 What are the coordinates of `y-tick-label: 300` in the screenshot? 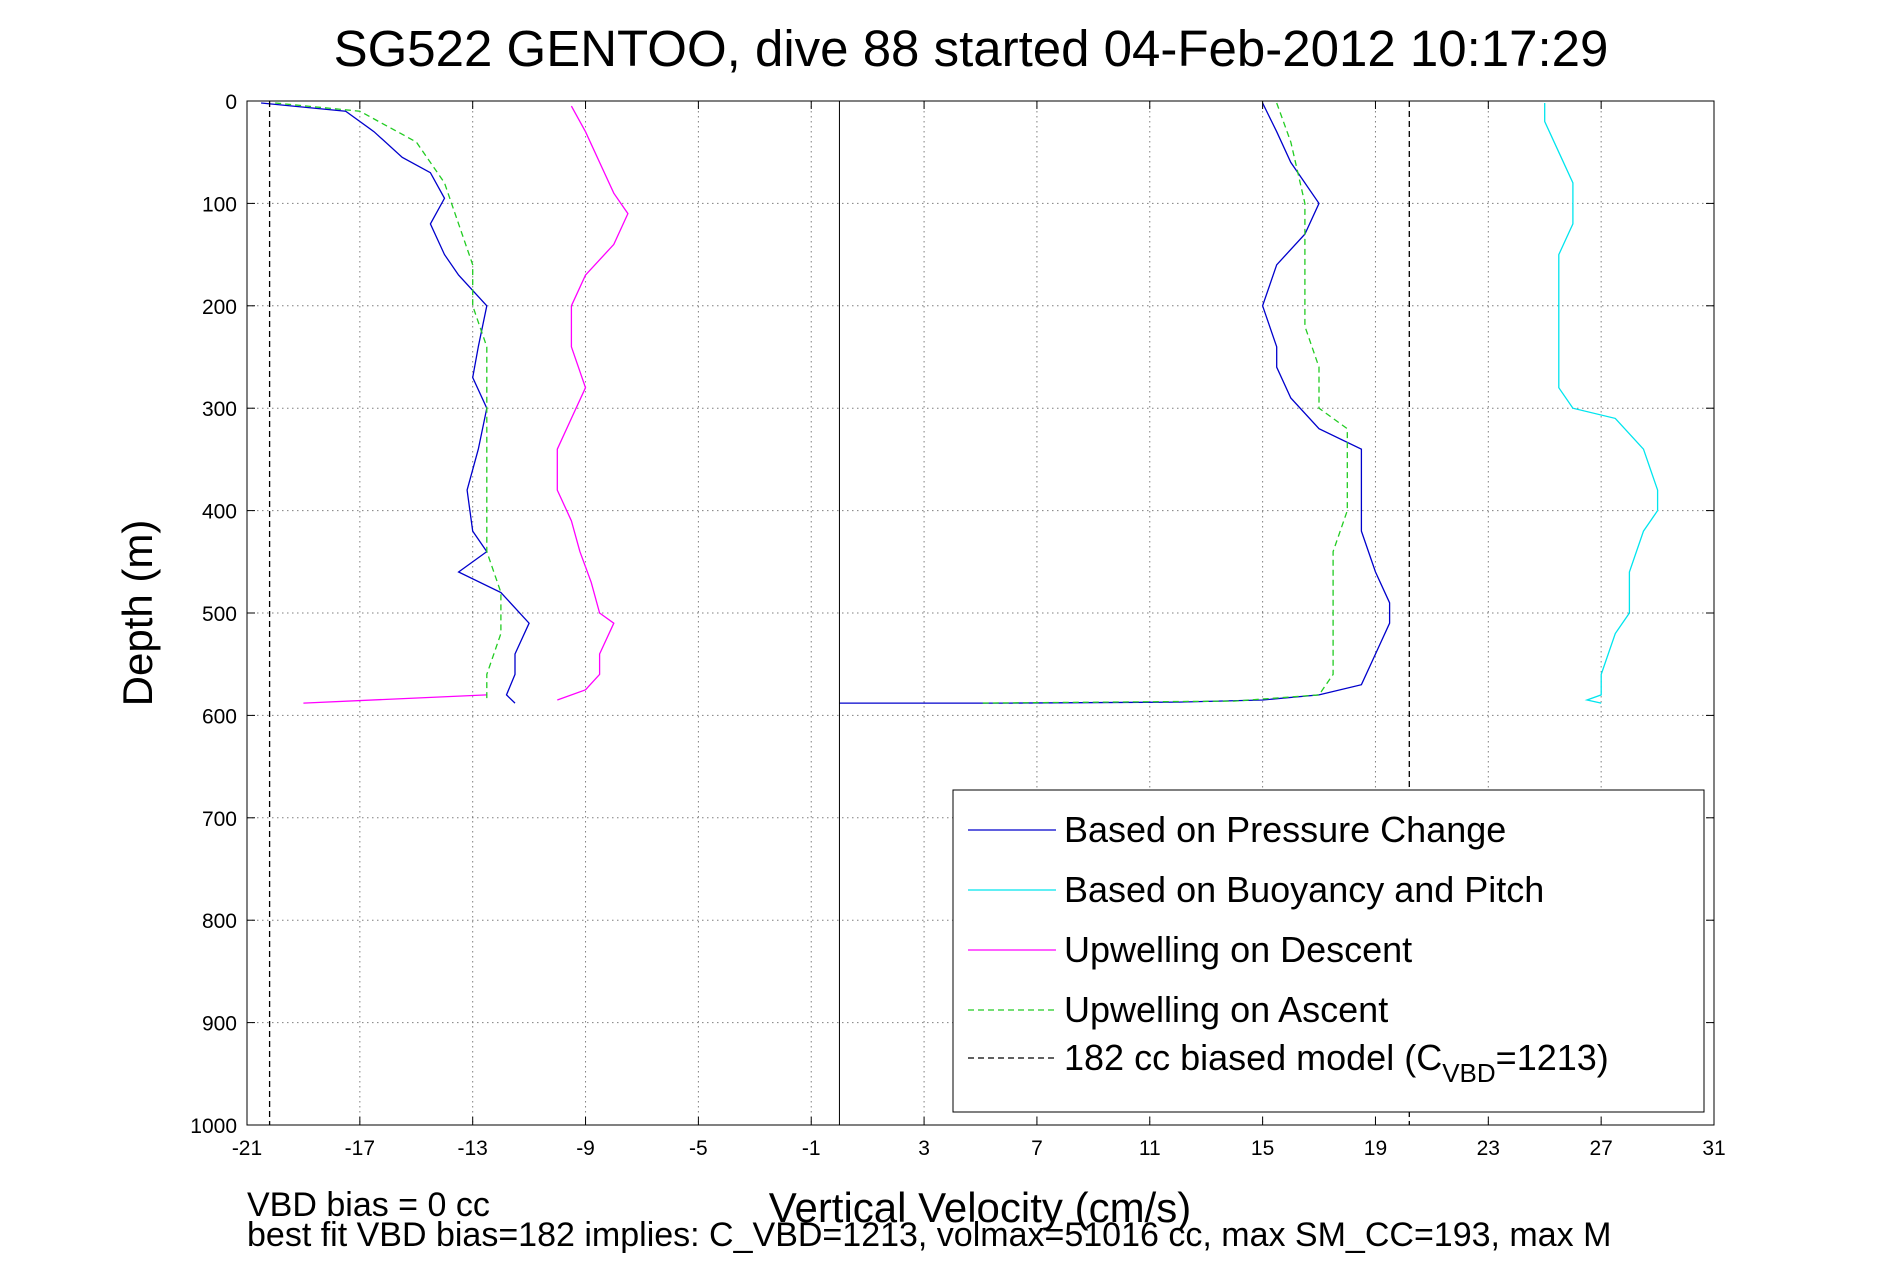 It's located at (219, 409).